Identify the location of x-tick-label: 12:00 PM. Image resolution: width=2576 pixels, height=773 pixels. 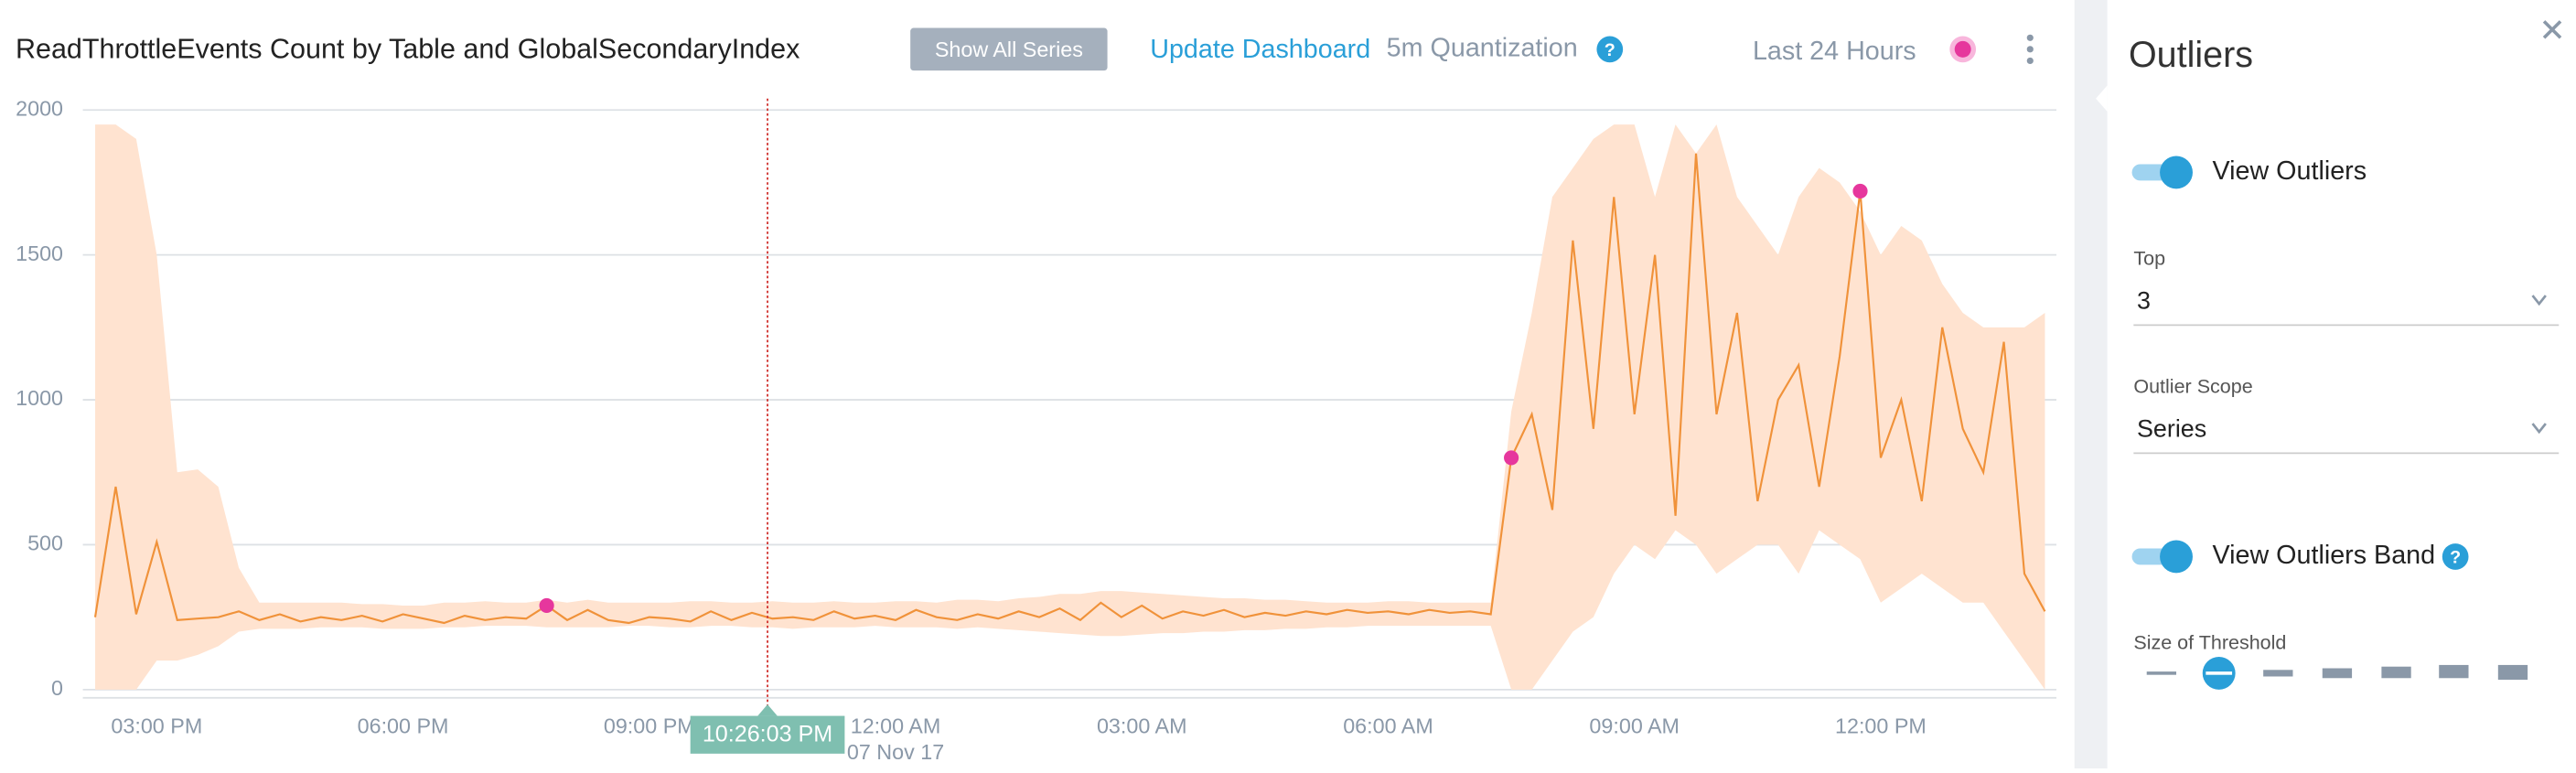
(1881, 725).